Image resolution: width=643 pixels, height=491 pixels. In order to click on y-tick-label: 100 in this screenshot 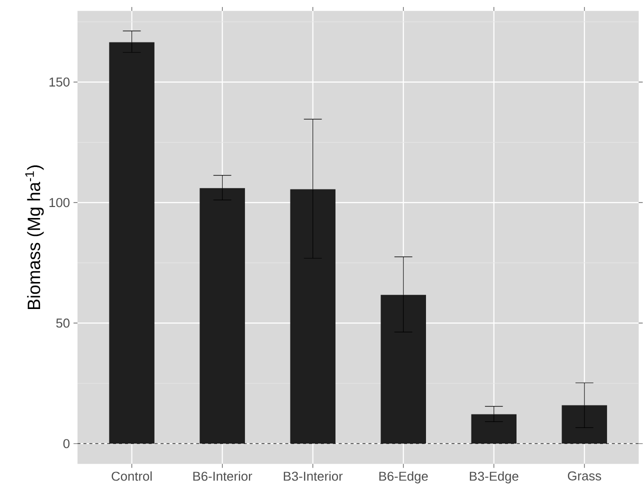, I will do `click(60, 203)`.